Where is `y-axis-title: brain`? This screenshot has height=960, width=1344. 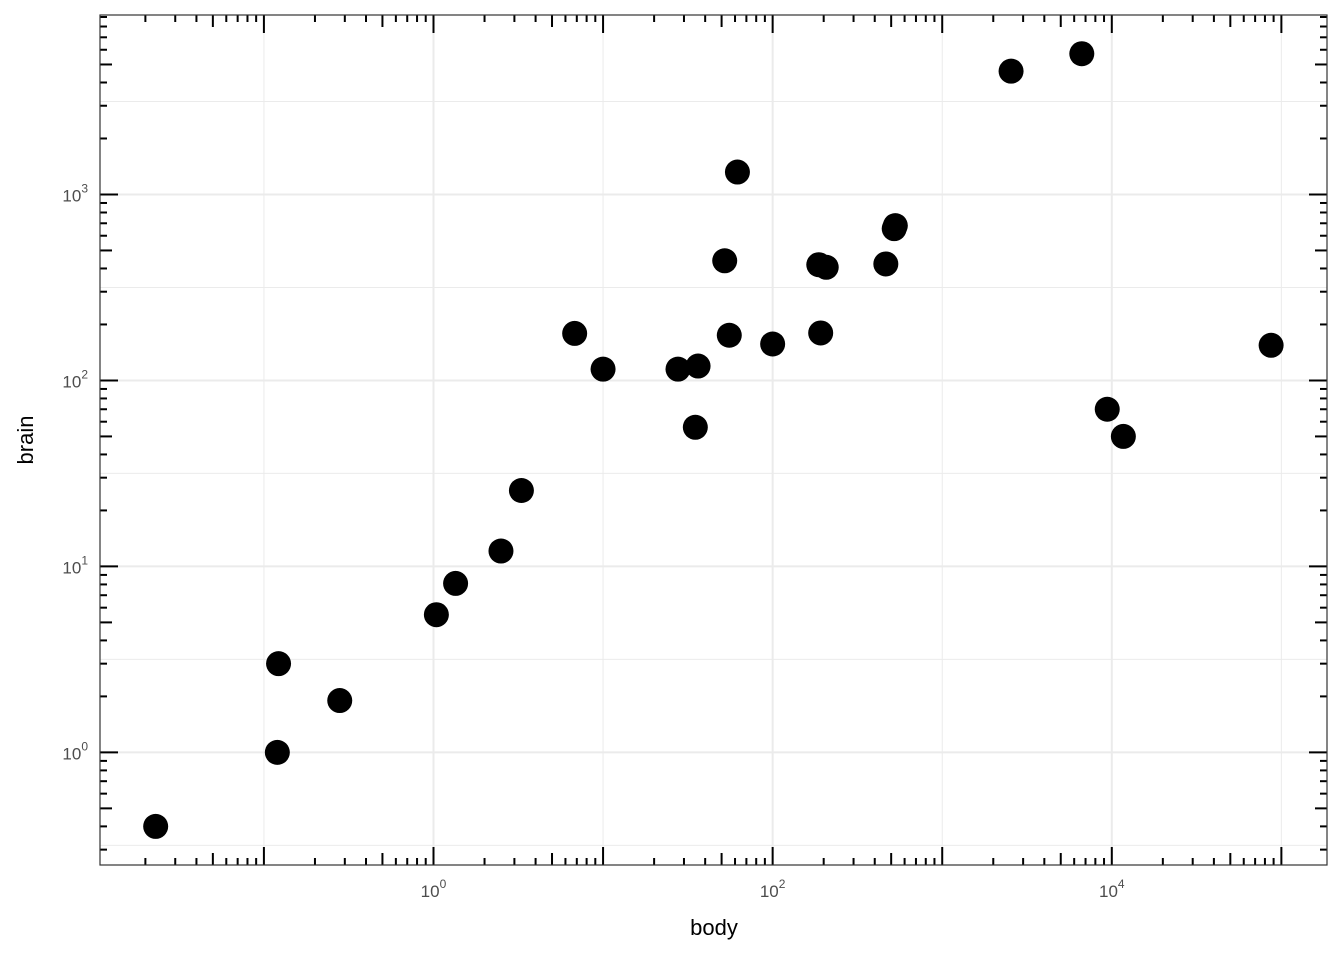
y-axis-title: brain is located at coordinates (25, 440).